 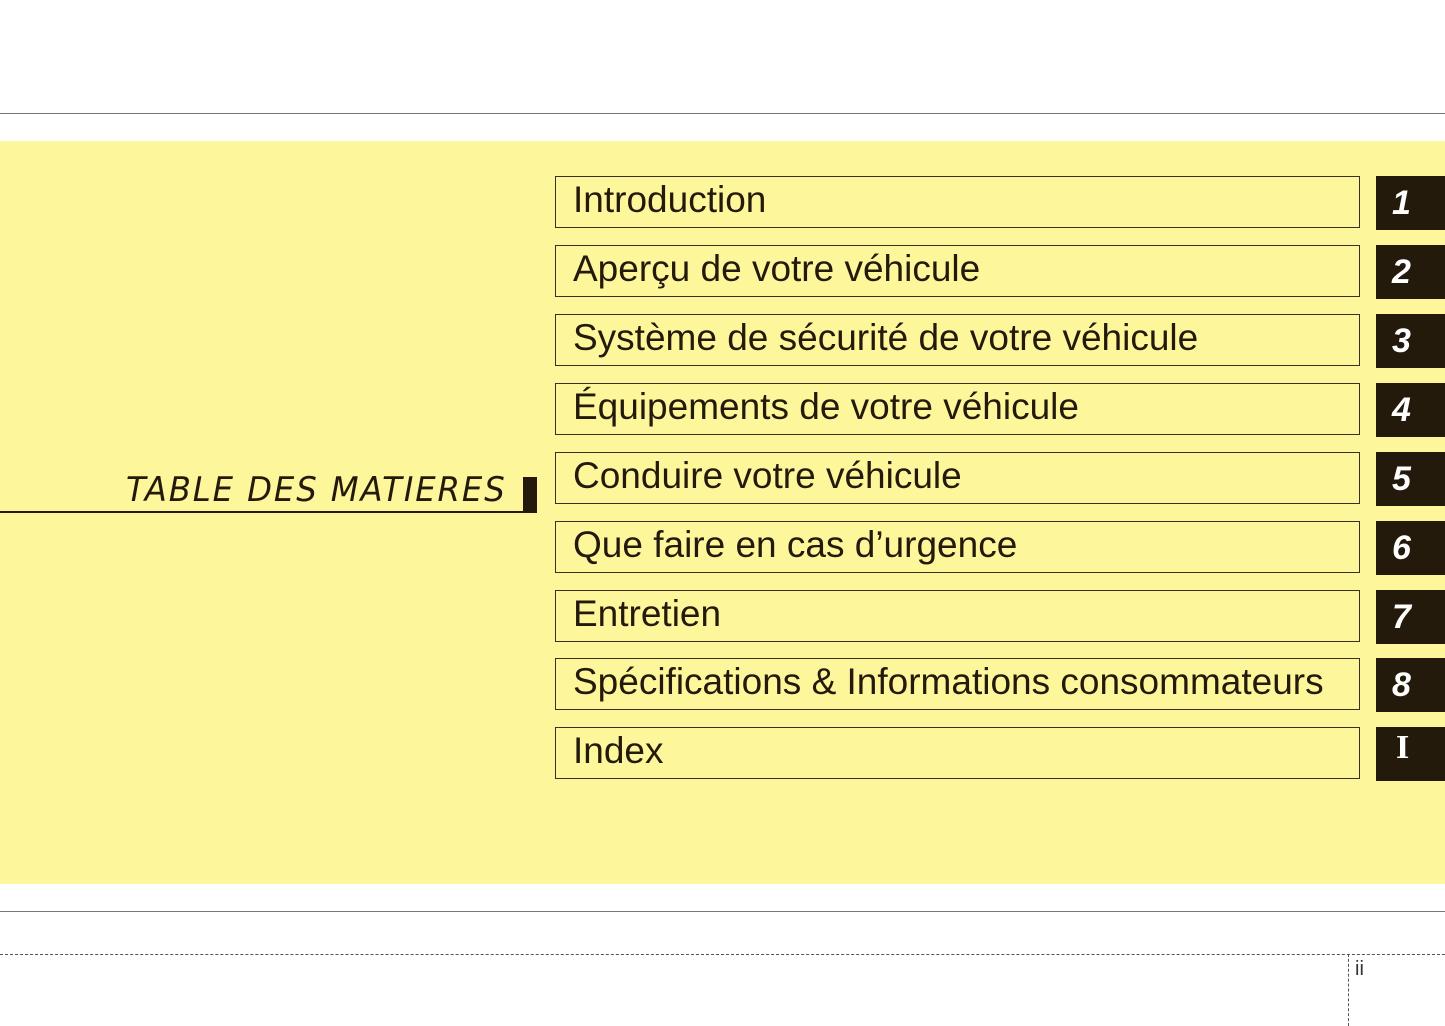 What do you see at coordinates (1401, 410) in the screenshot?
I see `chapter-number: 4` at bounding box center [1401, 410].